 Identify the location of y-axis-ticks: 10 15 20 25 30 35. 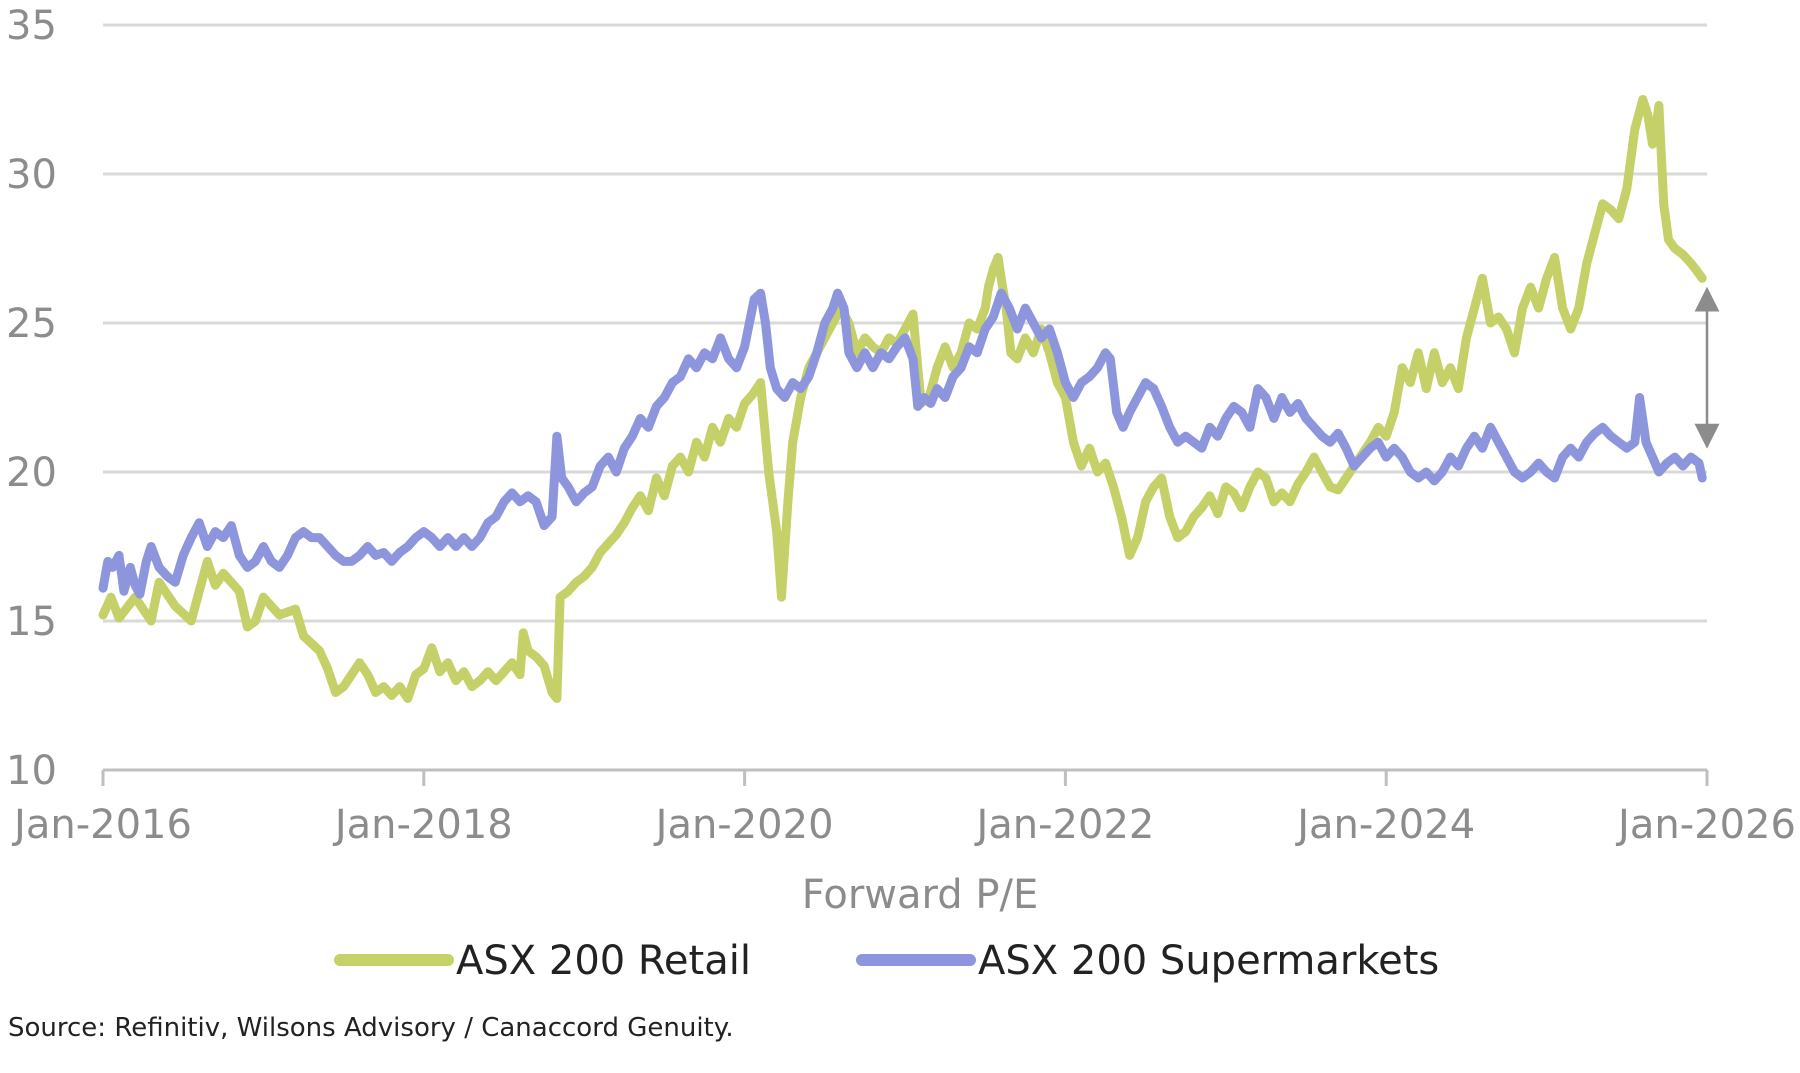
(31, 398).